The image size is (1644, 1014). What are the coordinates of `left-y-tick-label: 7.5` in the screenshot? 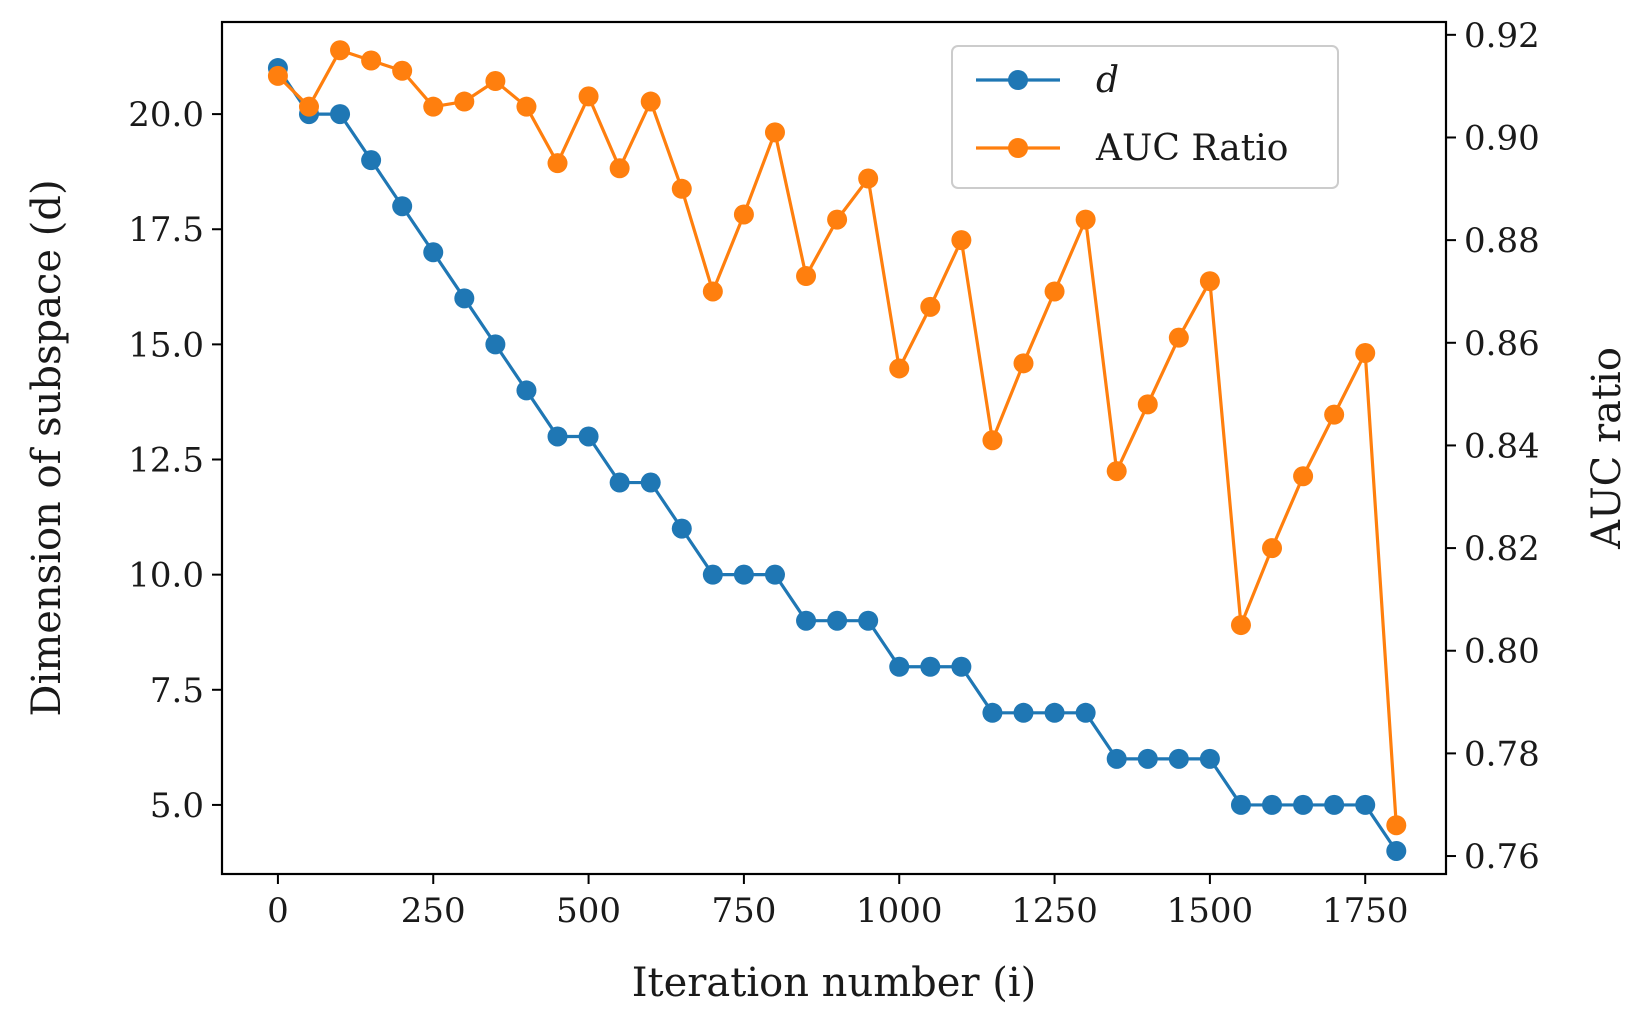 It's located at (177, 691).